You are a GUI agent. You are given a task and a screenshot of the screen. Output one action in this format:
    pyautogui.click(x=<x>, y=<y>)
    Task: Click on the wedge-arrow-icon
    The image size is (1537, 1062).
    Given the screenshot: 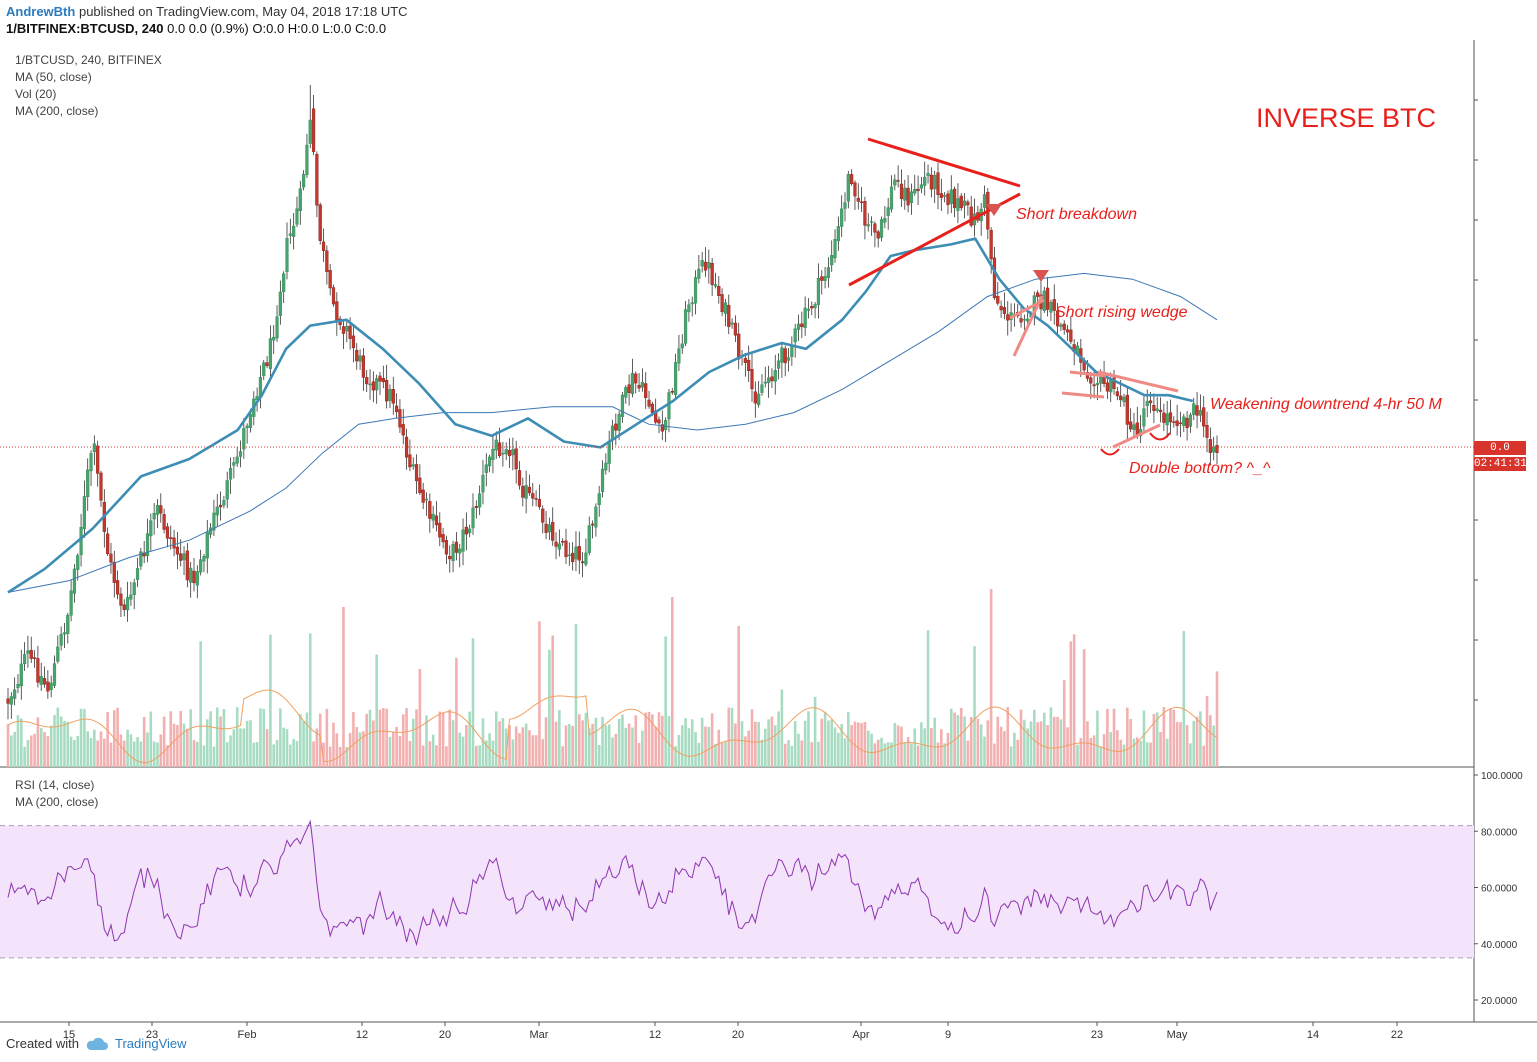 What is the action you would take?
    pyautogui.click(x=1041, y=276)
    